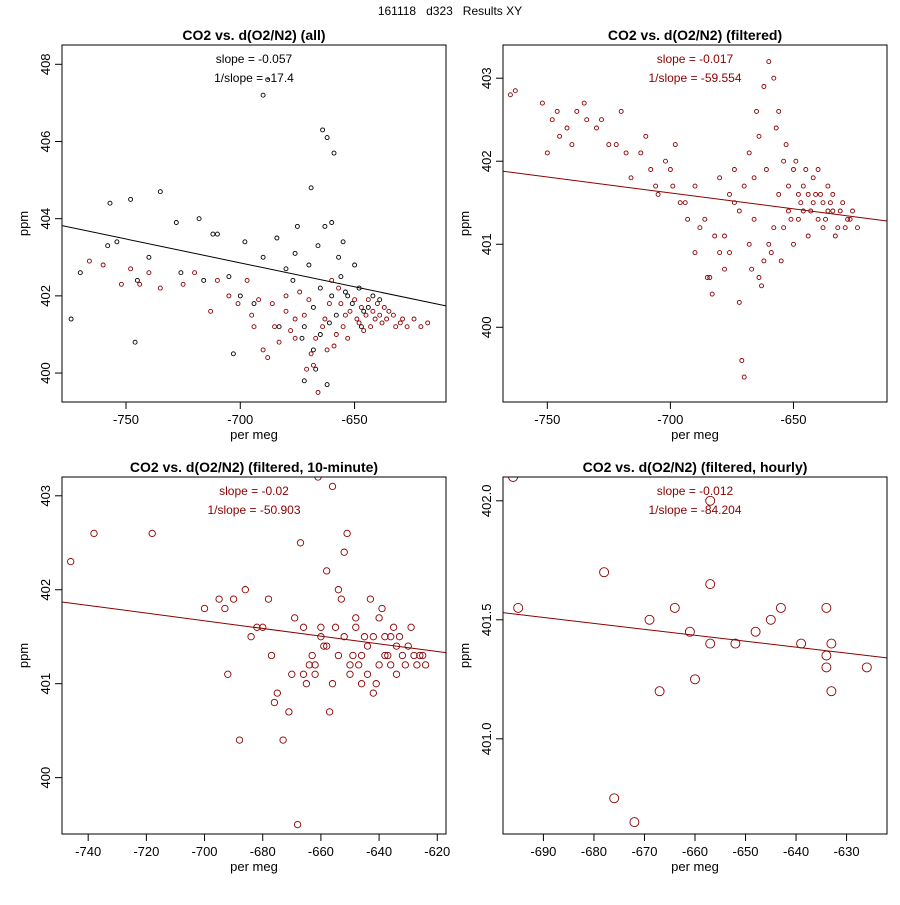 The width and height of the screenshot is (900, 905). Describe the element at coordinates (45, 684) in the screenshot. I see `y-tick-label: 401` at that location.